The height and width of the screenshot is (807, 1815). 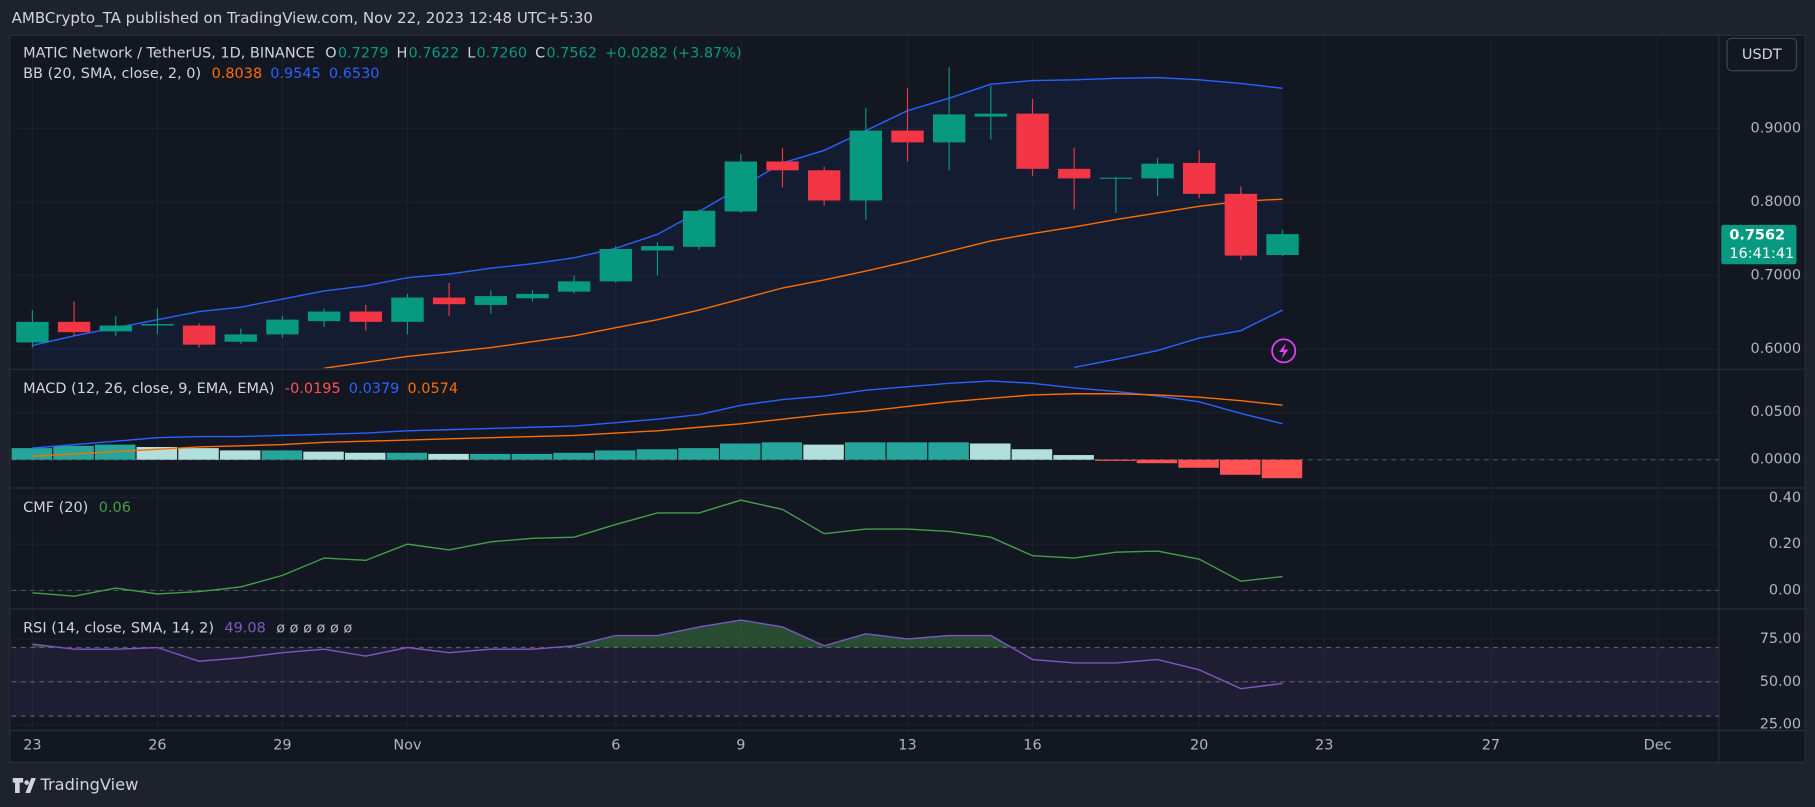 I want to click on legend-text: 49.08, so click(x=244, y=629).